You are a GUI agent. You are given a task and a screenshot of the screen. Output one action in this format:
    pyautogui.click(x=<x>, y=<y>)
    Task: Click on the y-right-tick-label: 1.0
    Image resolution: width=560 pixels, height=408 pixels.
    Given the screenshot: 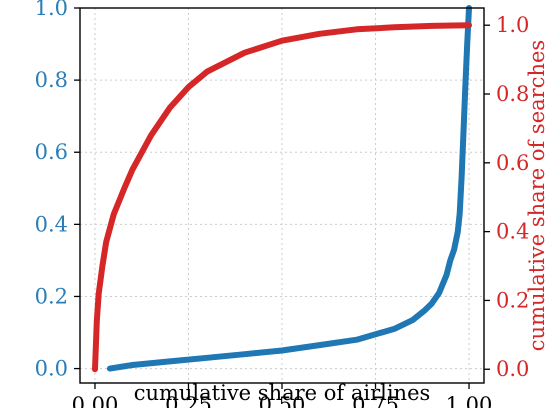 What is the action you would take?
    pyautogui.click(x=512, y=25)
    